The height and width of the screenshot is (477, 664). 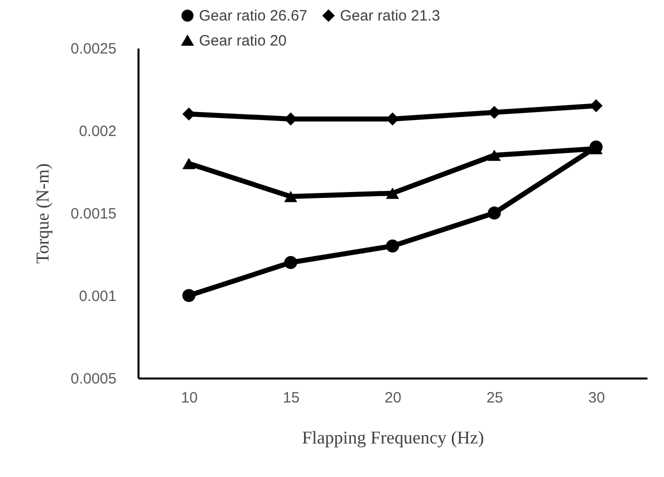 I want to click on x-tick-label: 10, so click(x=189, y=398).